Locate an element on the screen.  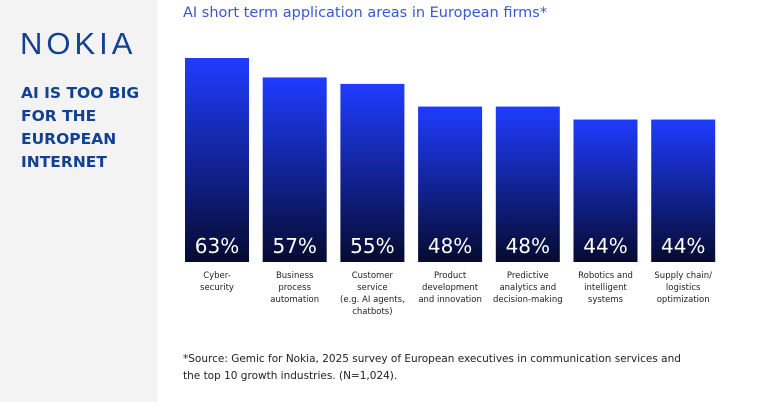
category-label: Supply chain/ logistics optimization is located at coordinates (683, 288).